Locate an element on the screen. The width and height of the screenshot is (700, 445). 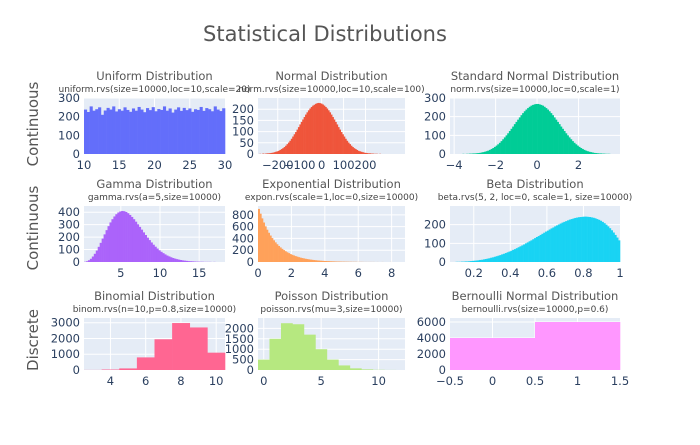
gamma-x-tick-label: 5 is located at coordinates (120, 273).